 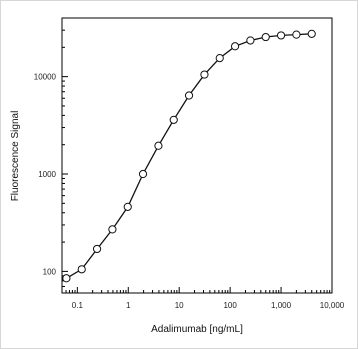 What do you see at coordinates (50, 271) in the screenshot?
I see `y-tick-label: 100` at bounding box center [50, 271].